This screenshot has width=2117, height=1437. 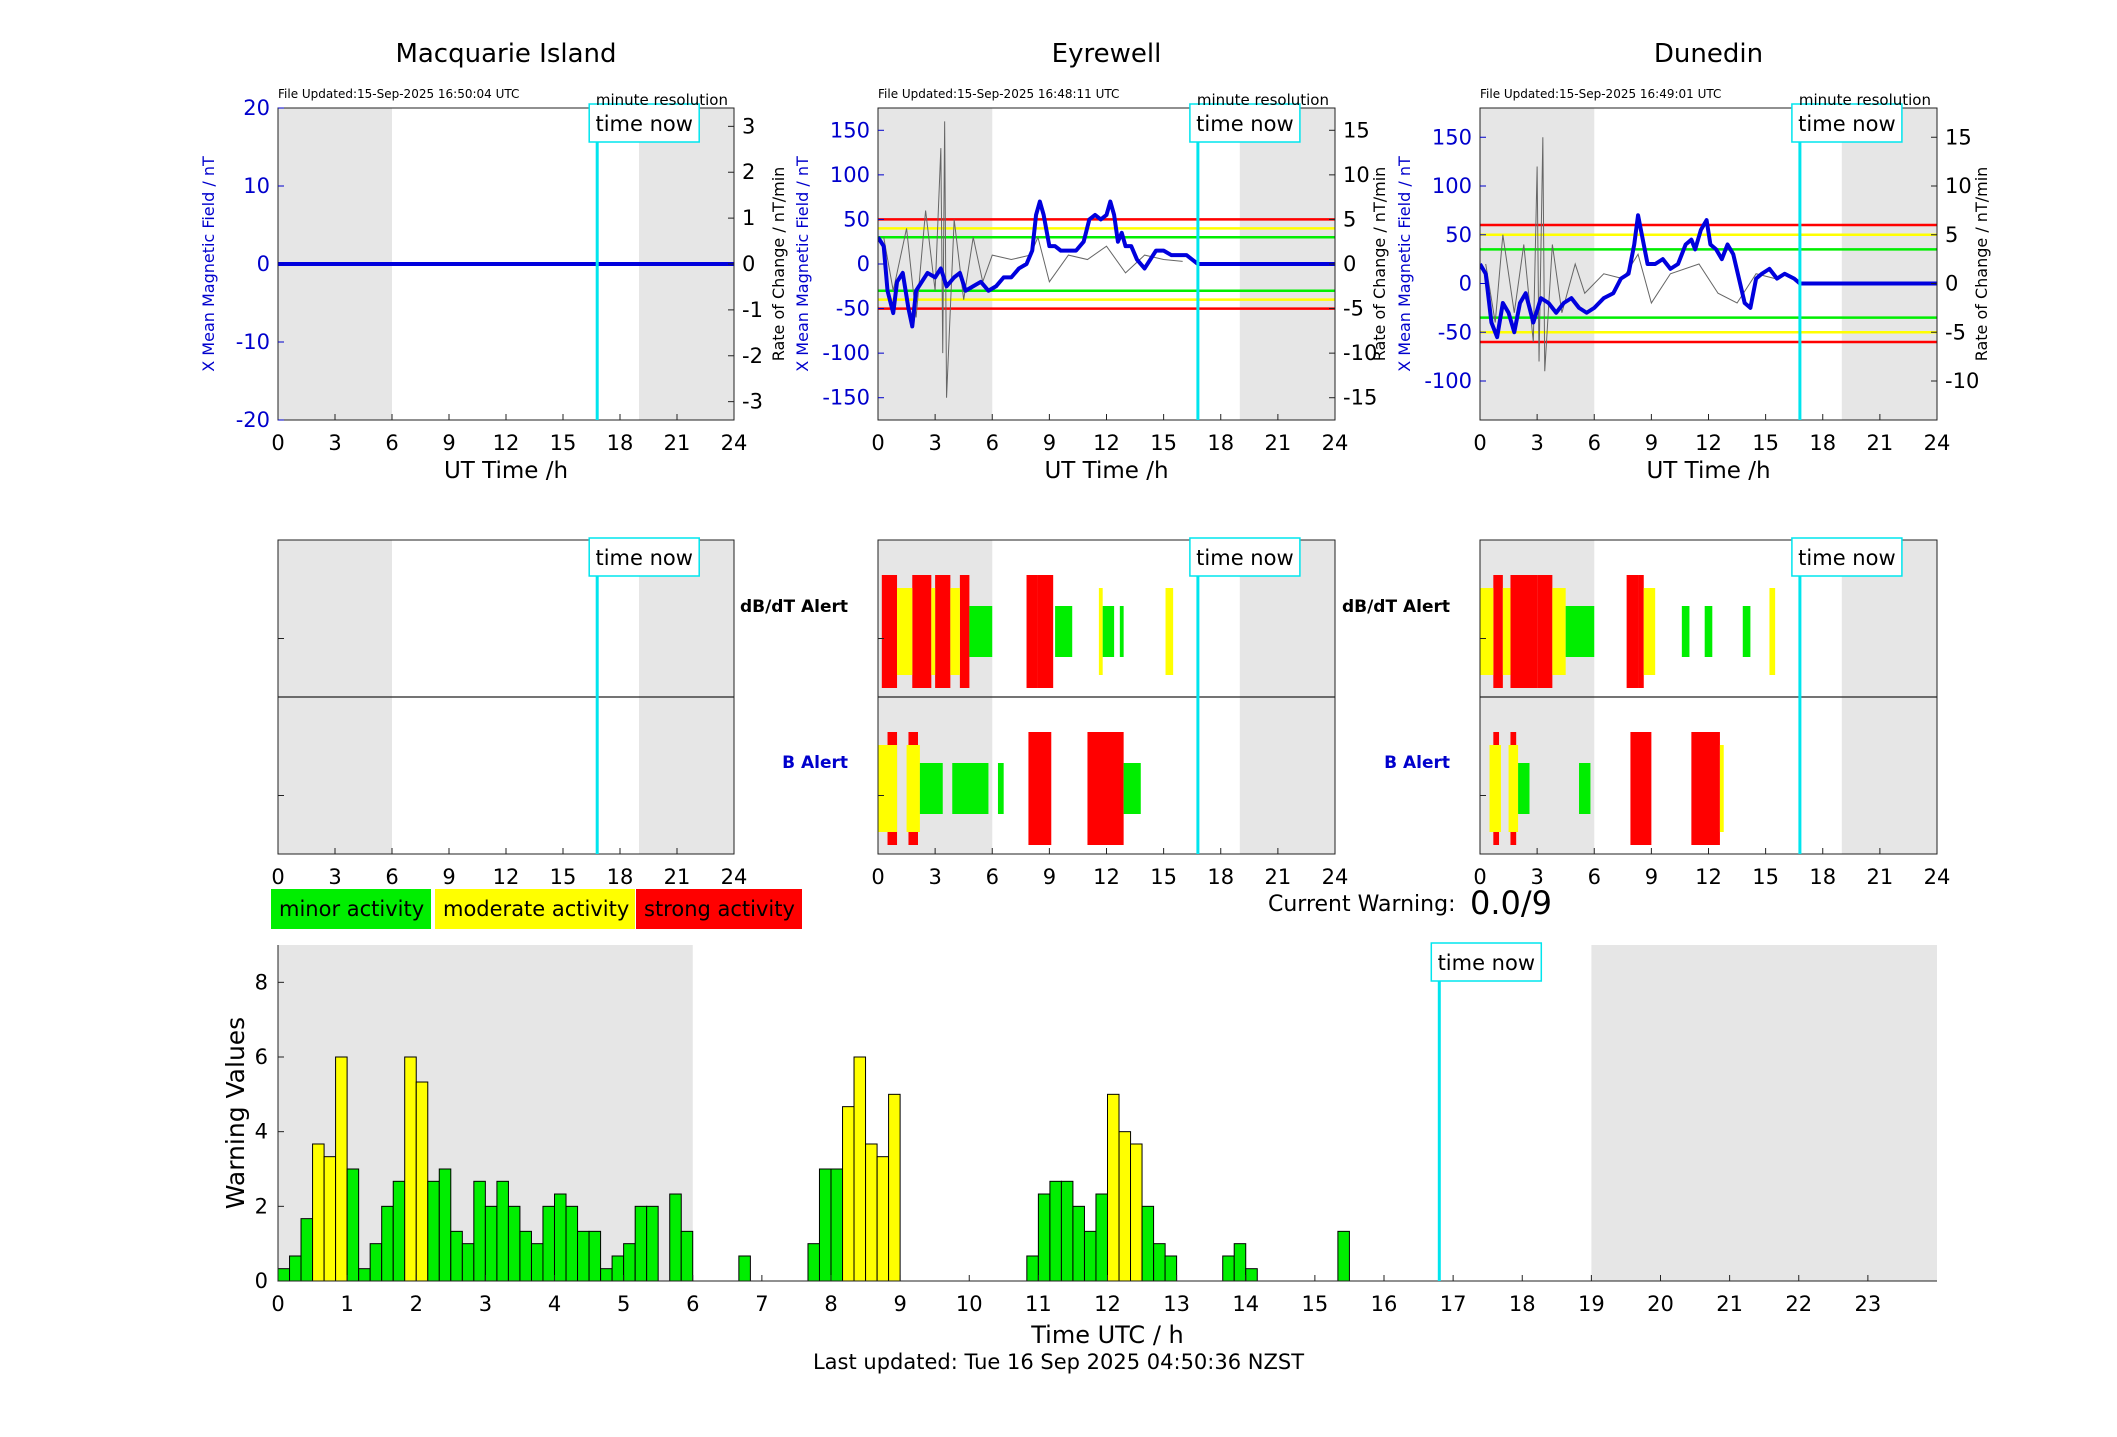 I want to click on y-left-tick-label: 50, so click(x=1458, y=235).